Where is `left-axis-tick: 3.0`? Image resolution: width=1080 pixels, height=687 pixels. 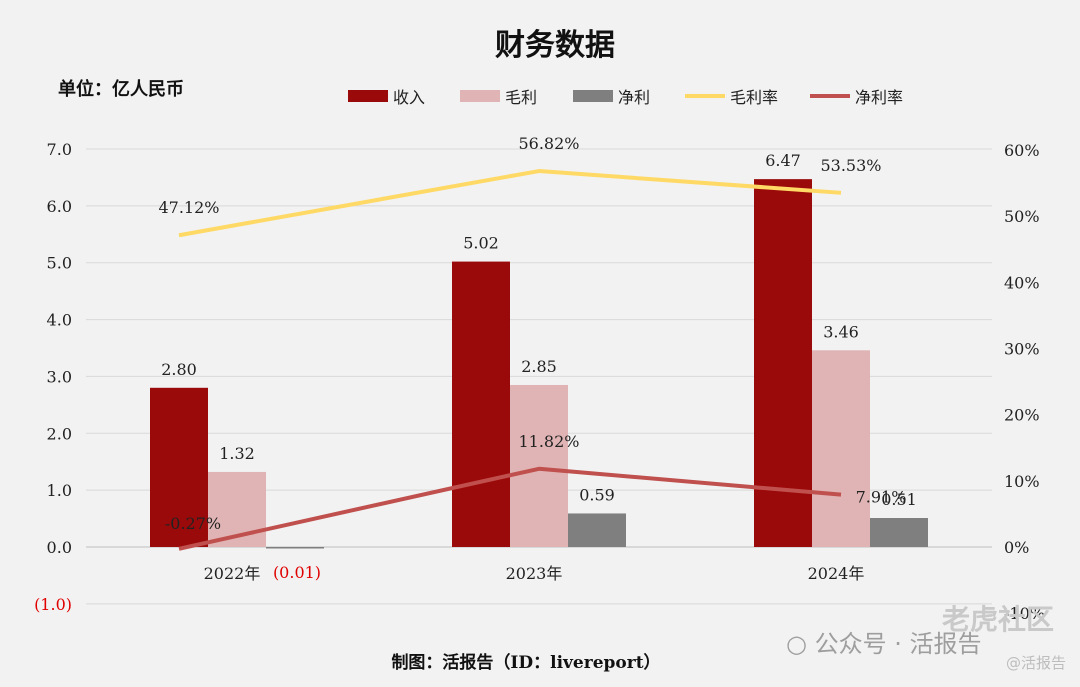 left-axis-tick: 3.0 is located at coordinates (59, 376).